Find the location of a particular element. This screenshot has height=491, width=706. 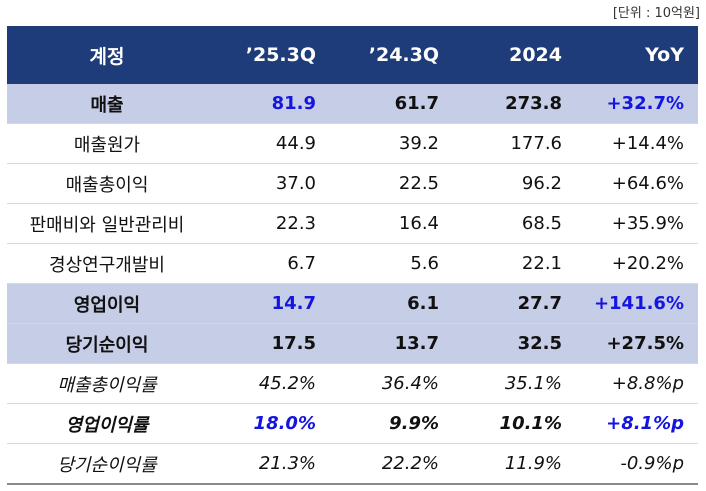

value-25-3q: 21.3% is located at coordinates (268, 464).